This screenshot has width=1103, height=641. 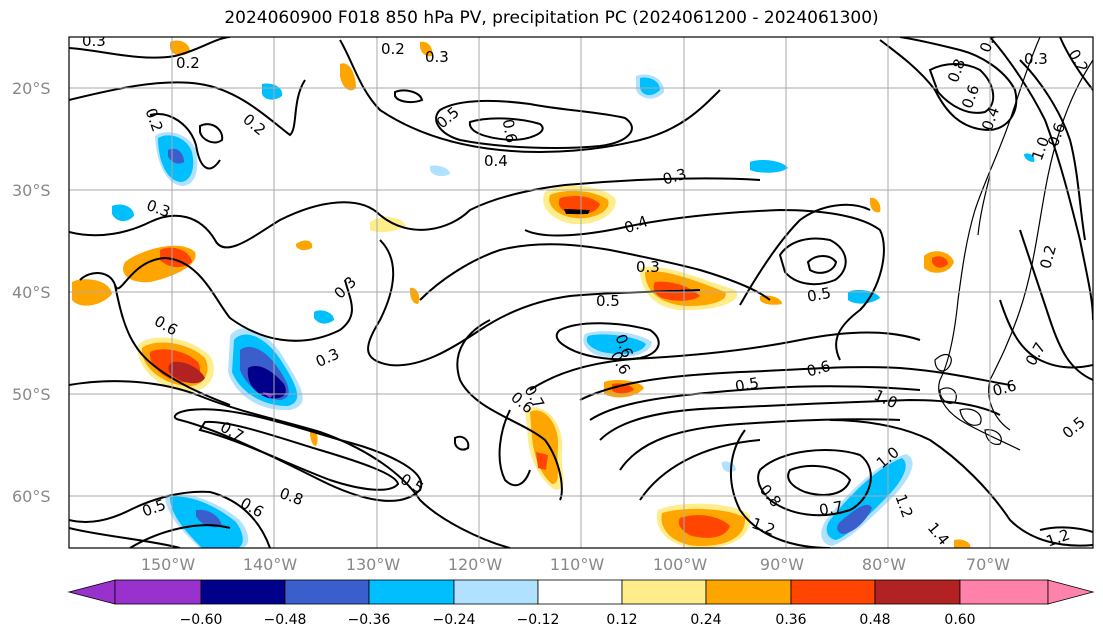 What do you see at coordinates (874, 620) in the screenshot?
I see `colorbar-tick-label: 0.48` at bounding box center [874, 620].